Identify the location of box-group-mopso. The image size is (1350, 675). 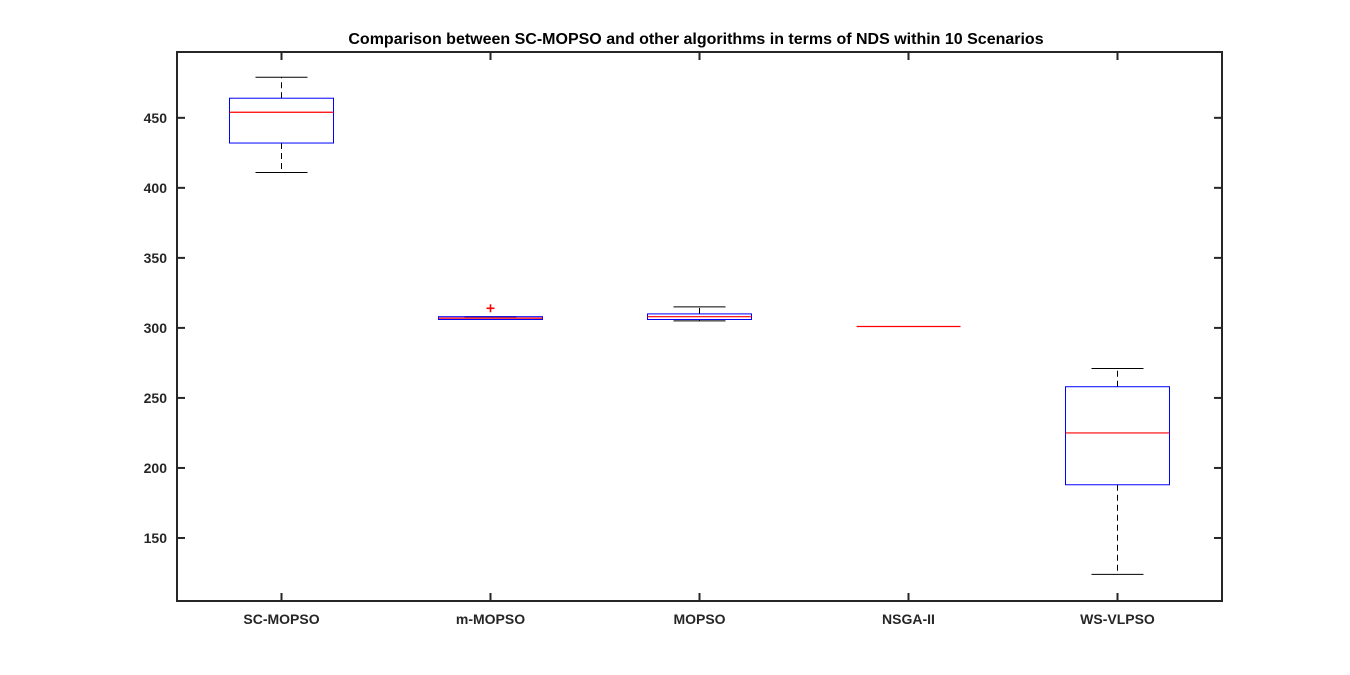
(699, 314).